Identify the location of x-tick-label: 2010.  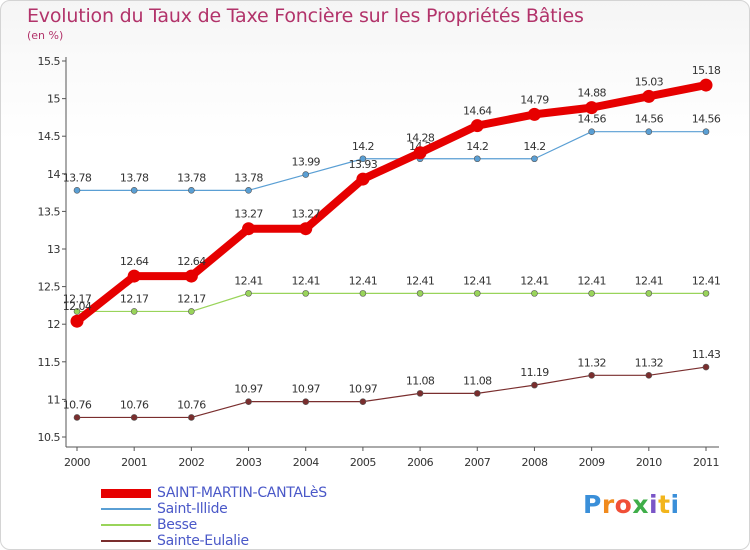
(649, 462).